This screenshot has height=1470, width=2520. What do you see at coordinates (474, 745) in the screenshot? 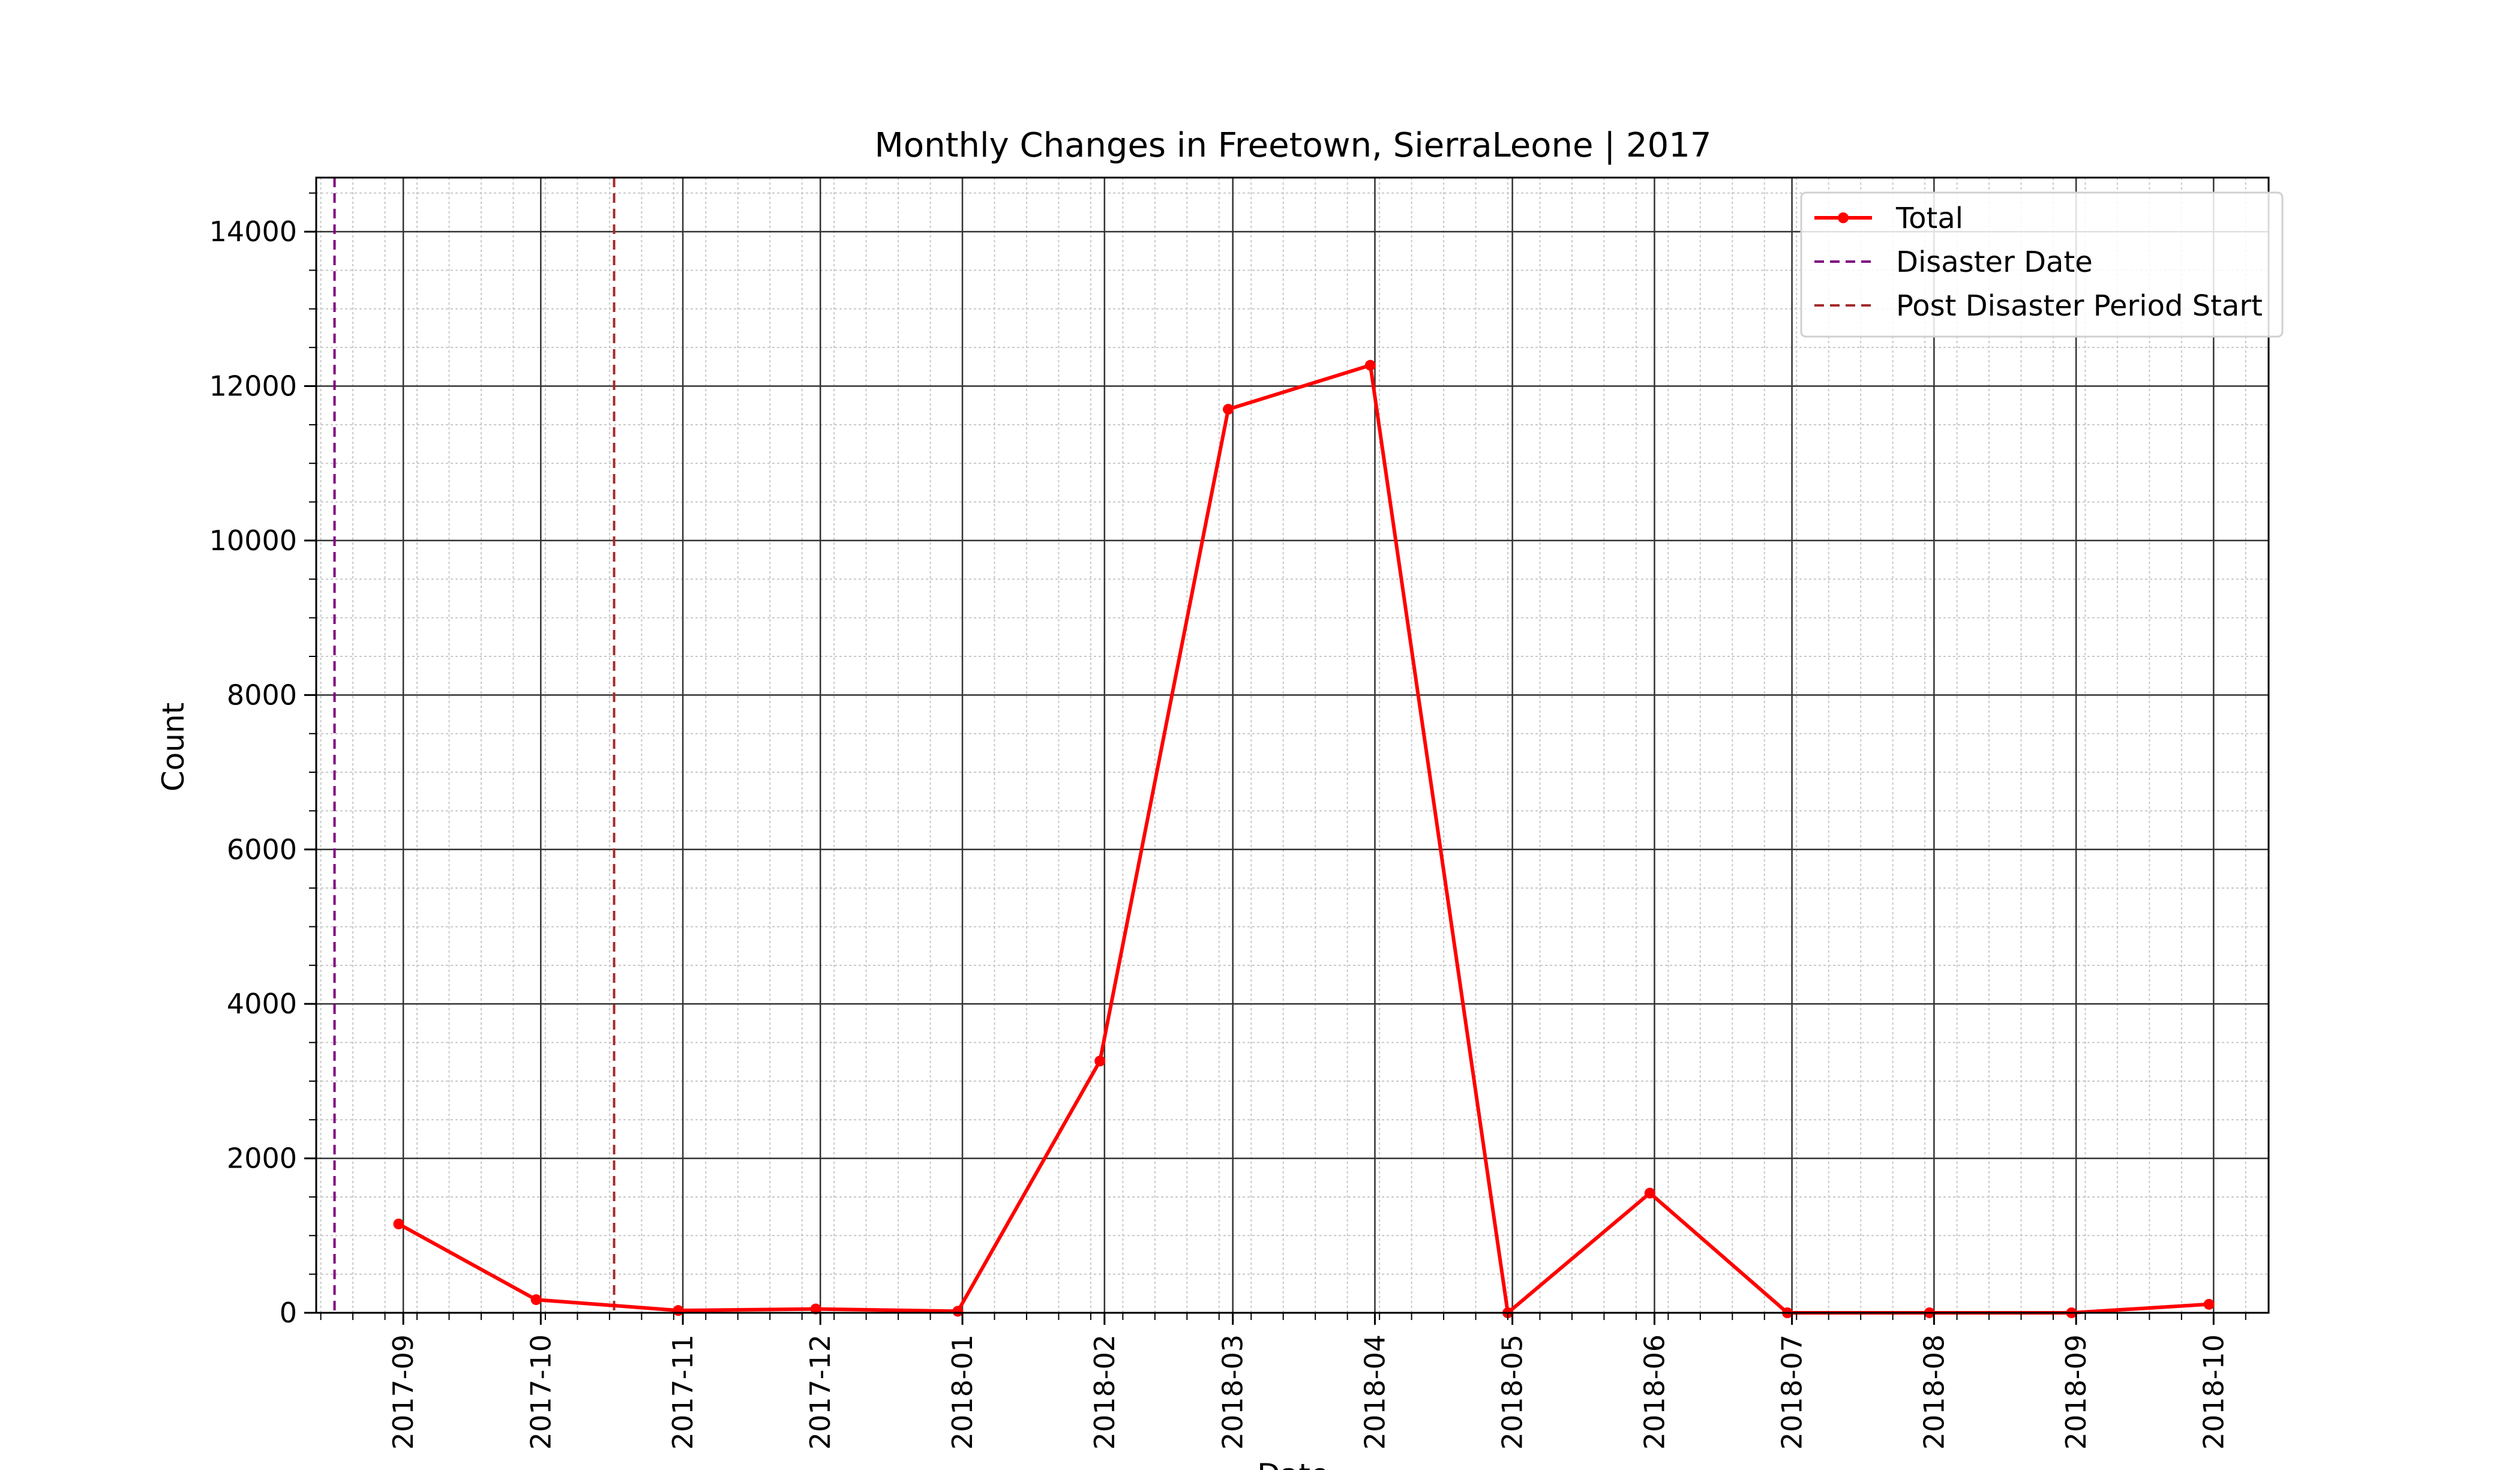
I see `reference-lines` at bounding box center [474, 745].